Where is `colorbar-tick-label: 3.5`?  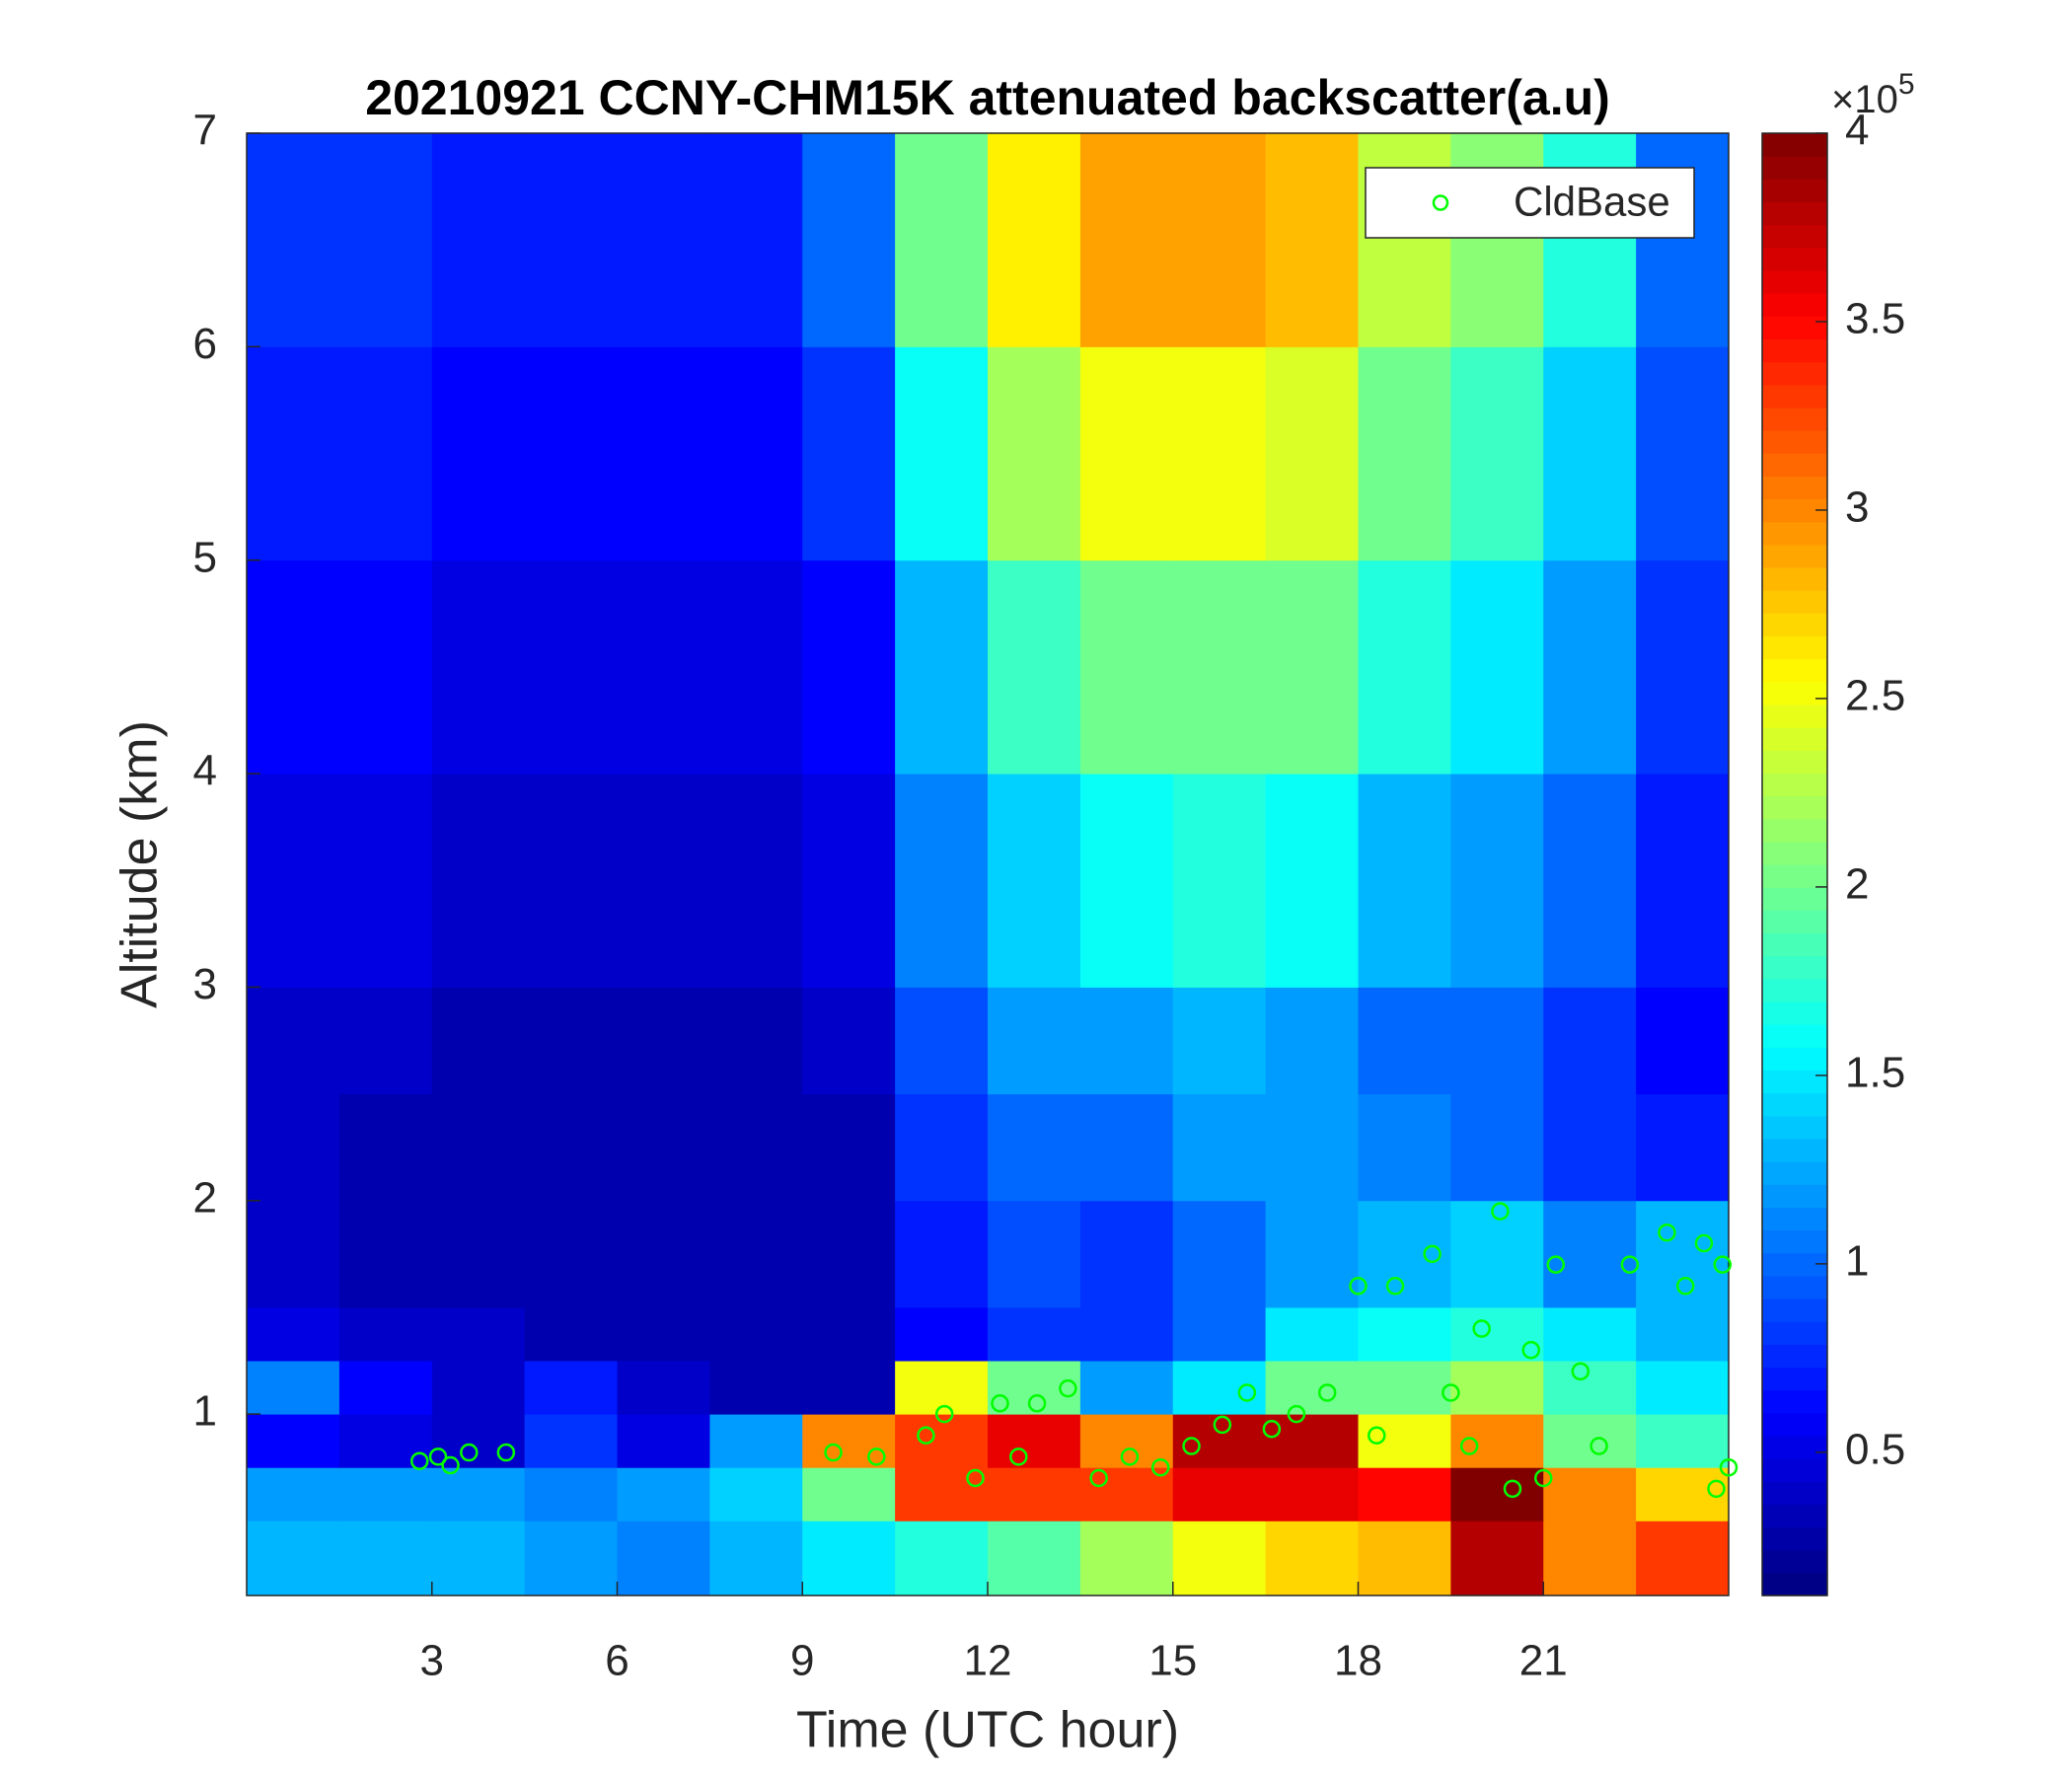 colorbar-tick-label: 3.5 is located at coordinates (1875, 319).